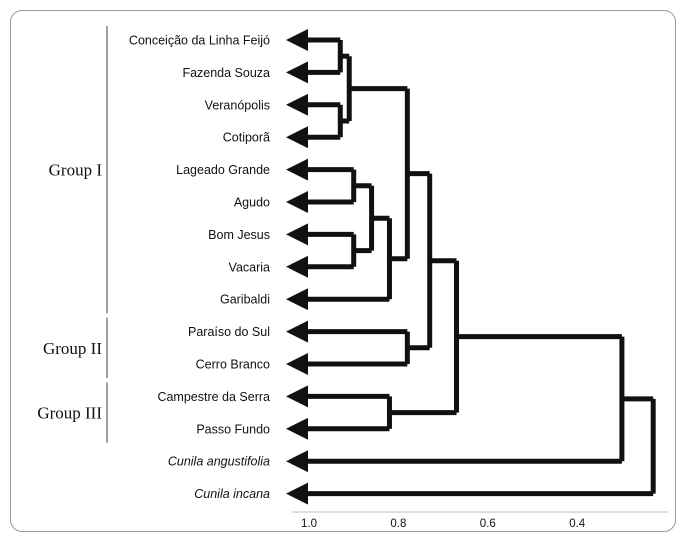 The image size is (678, 534). Describe the element at coordinates (219, 462) in the screenshot. I see `leaf-label: Cunila angustifolia` at that location.